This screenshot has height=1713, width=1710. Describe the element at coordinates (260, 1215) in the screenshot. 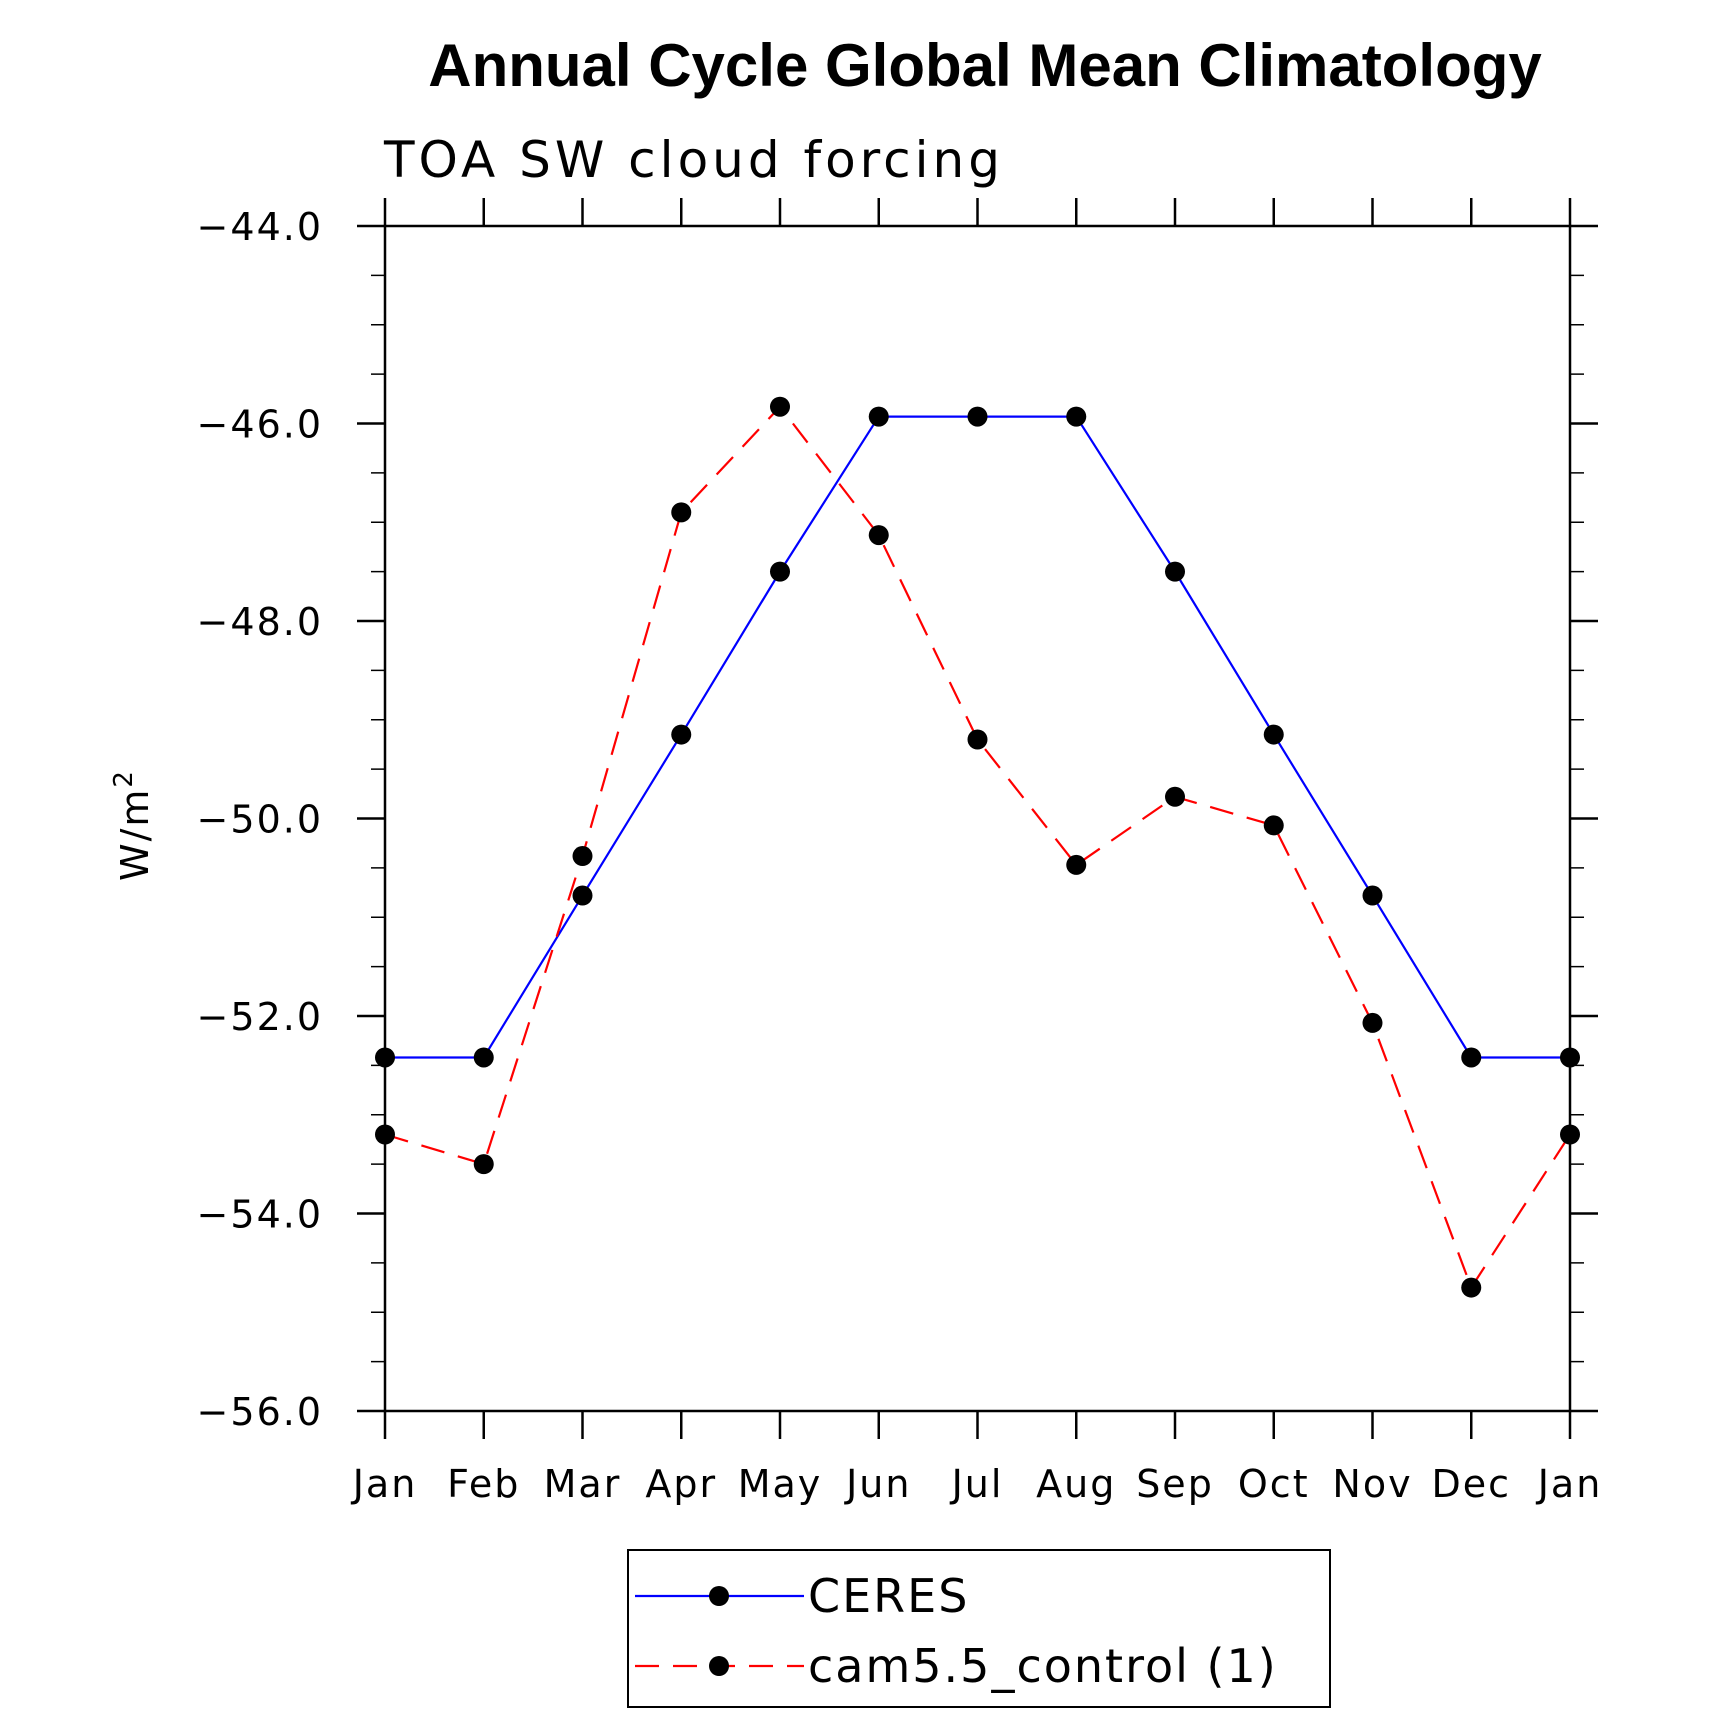

I see `y-tick-label: −54.0` at that location.